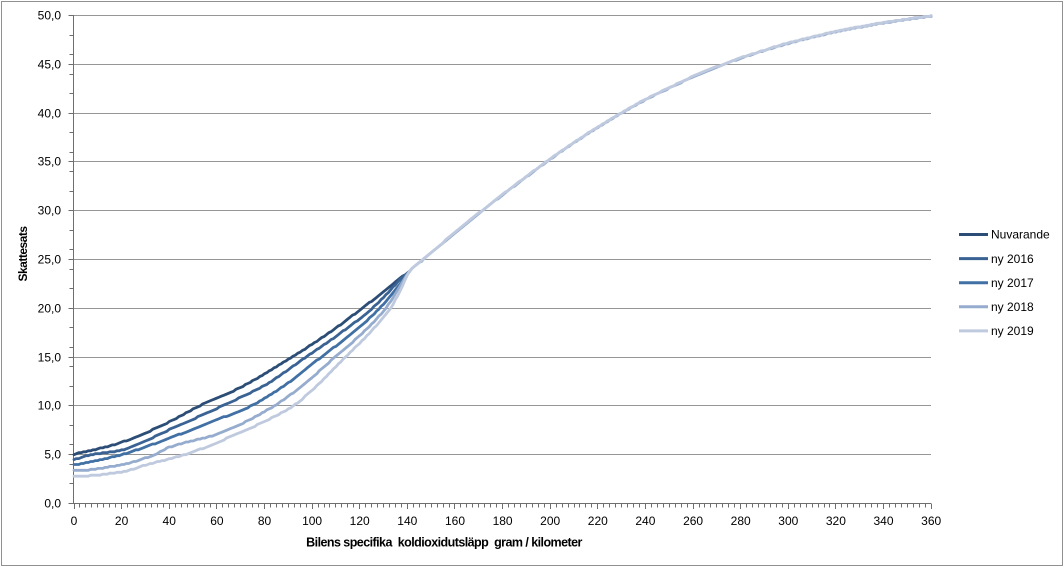 This screenshot has width=1064, height=567. What do you see at coordinates (52, 504) in the screenshot?
I see `svg-text: 0,0` at bounding box center [52, 504].